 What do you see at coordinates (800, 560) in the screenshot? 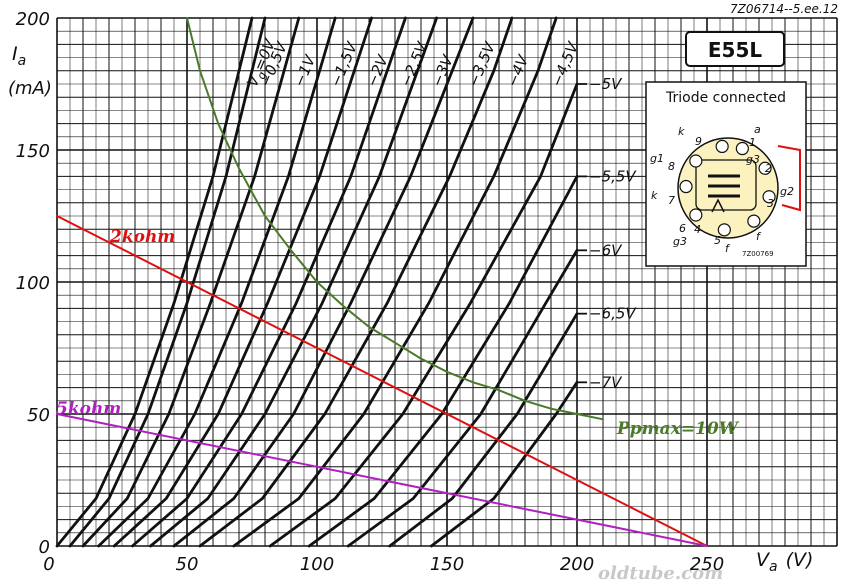
I see `x-axis-unit: (V)` at bounding box center [800, 560].